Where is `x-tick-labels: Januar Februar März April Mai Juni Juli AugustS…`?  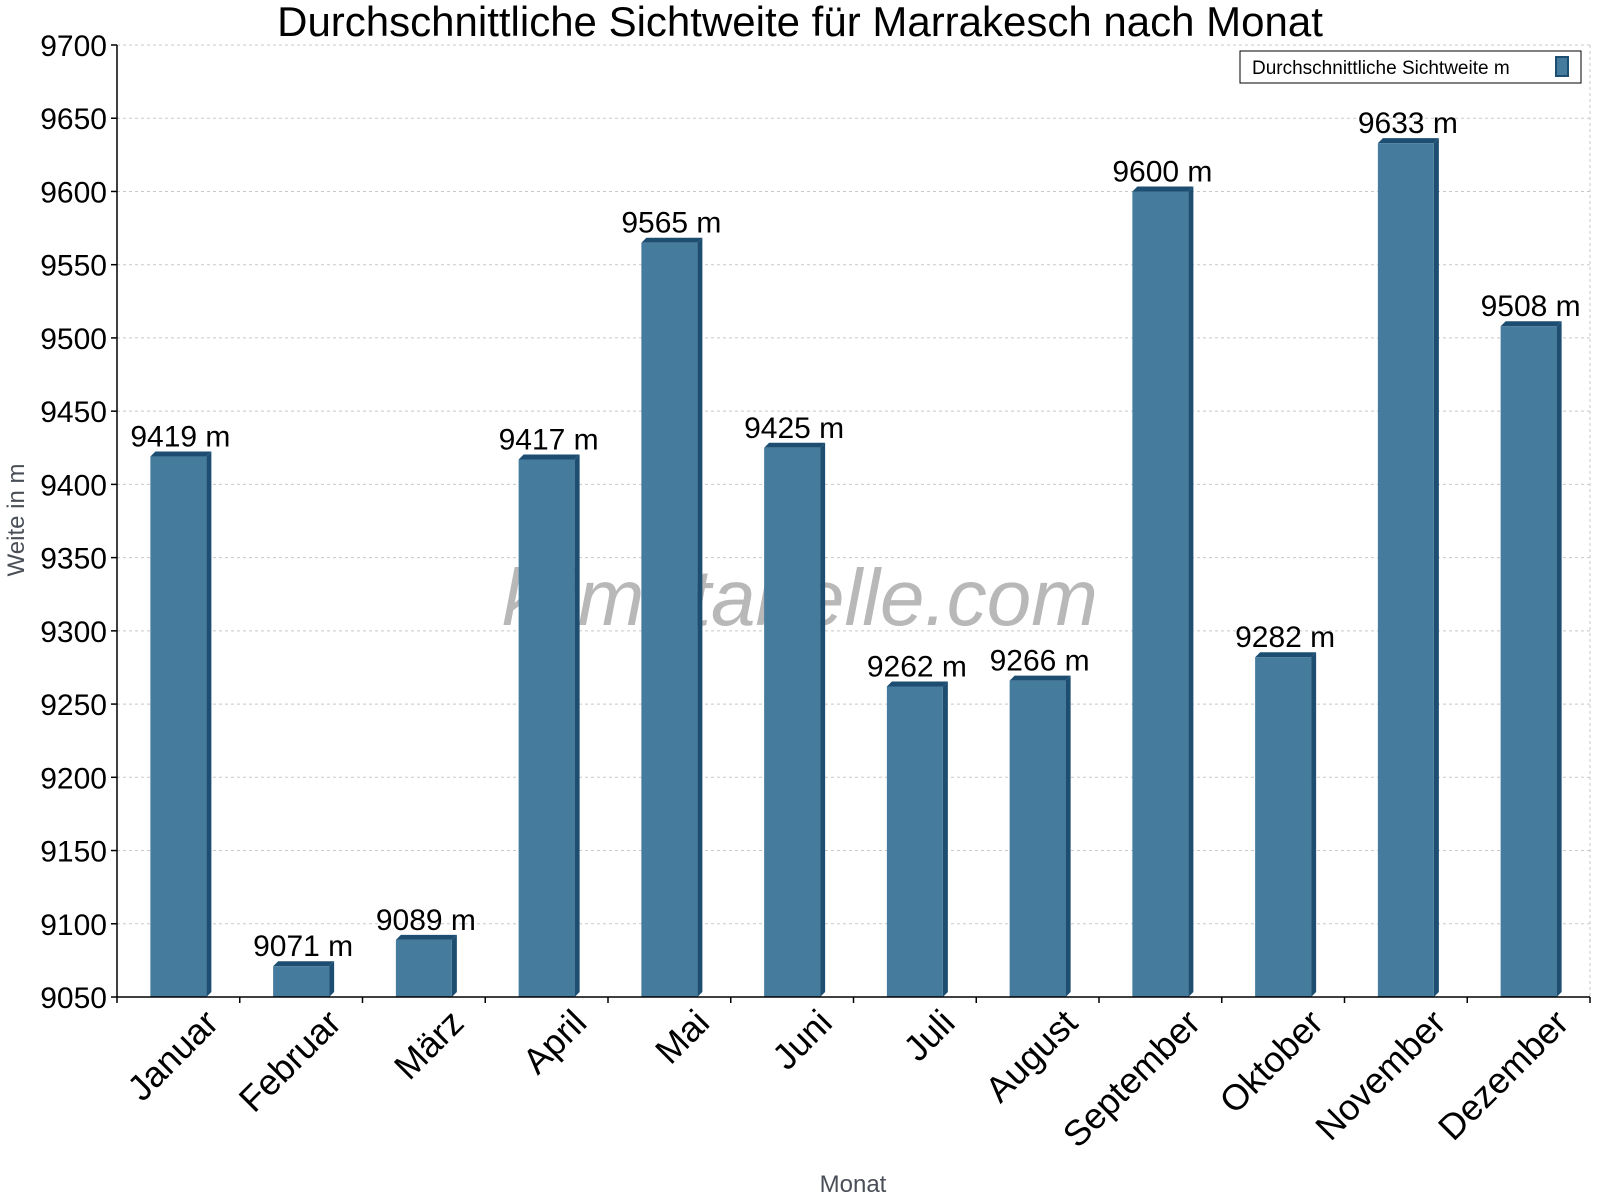
x-tick-labels: Januar Februar März April Mai Juni Juli AugustS… is located at coordinates (847, 1079).